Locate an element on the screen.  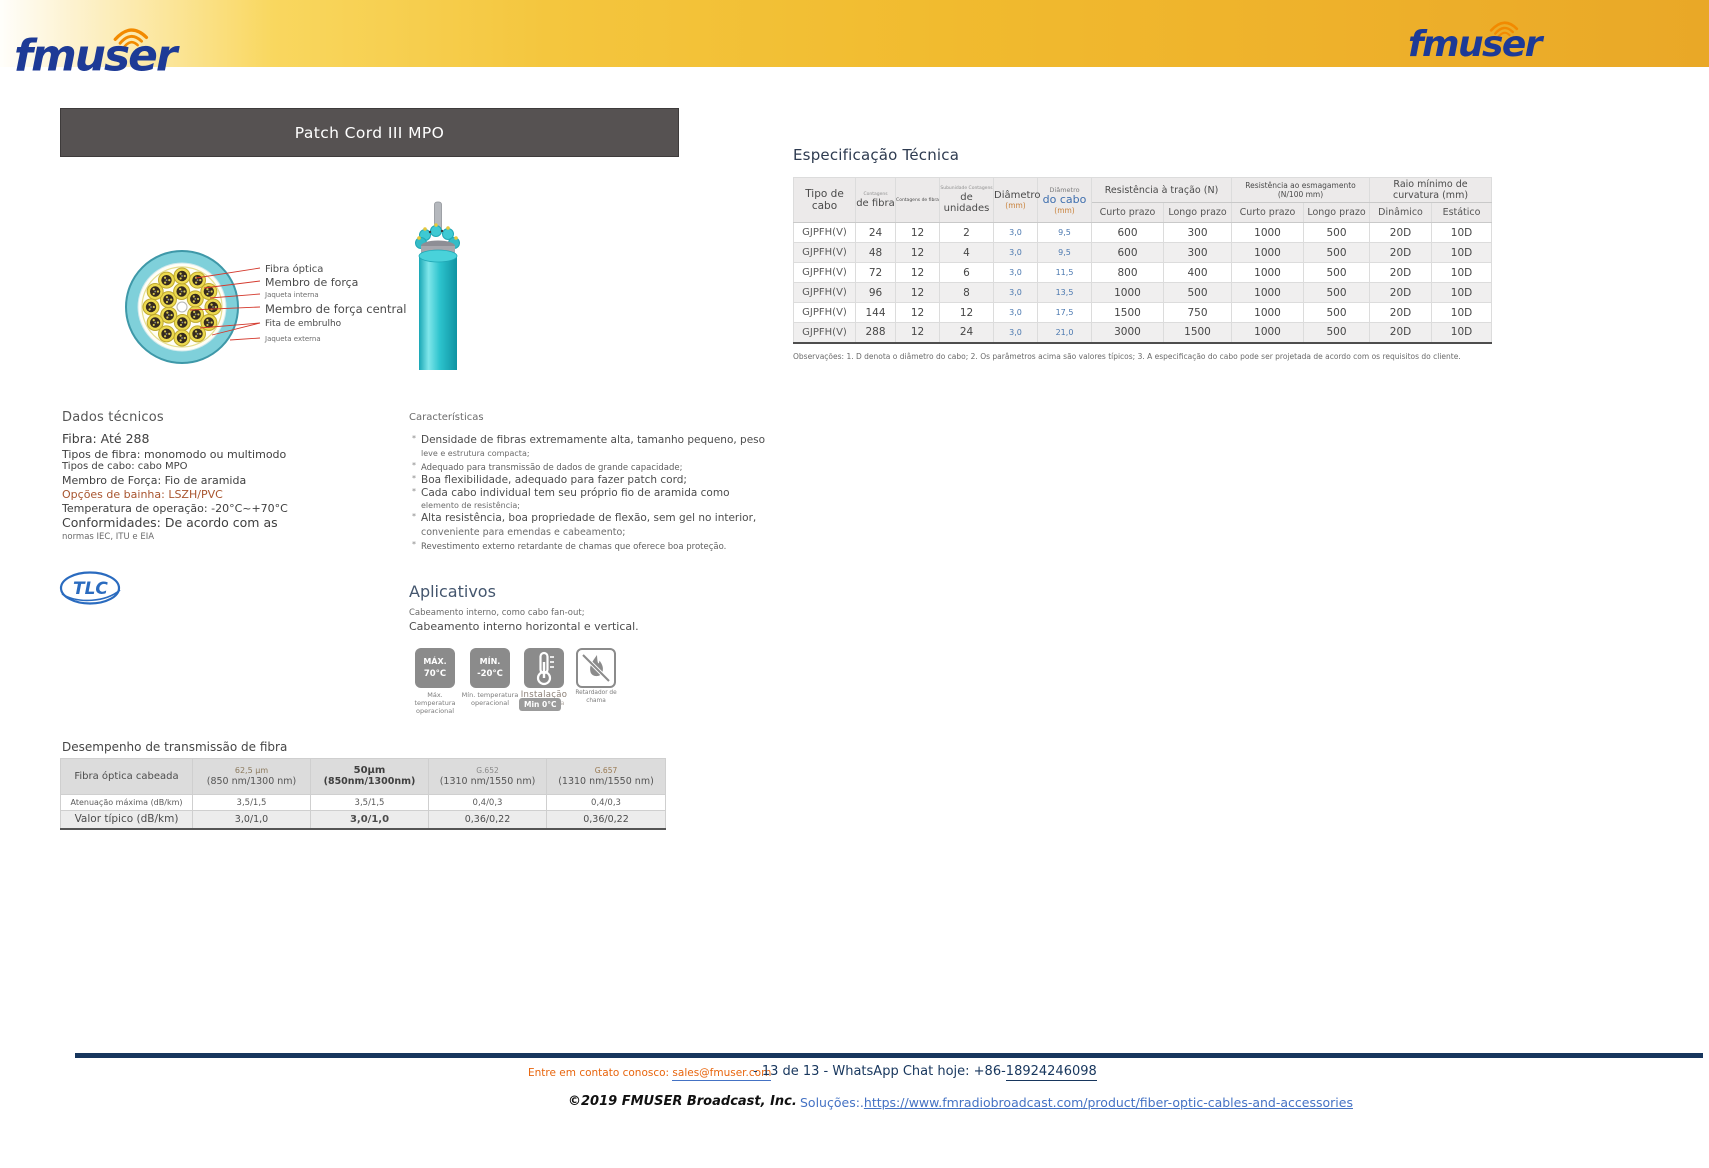
feature-item-sub: leve e estrutura compacta; is located at coordinates (475, 453).